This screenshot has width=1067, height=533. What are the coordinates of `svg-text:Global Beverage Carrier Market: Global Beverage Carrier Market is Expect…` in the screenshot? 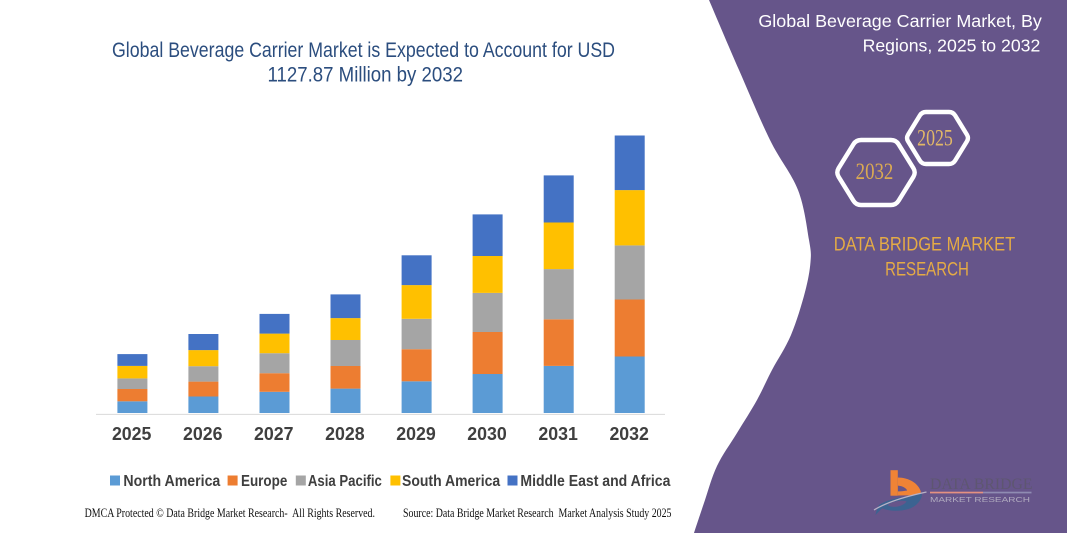 It's located at (363, 50).